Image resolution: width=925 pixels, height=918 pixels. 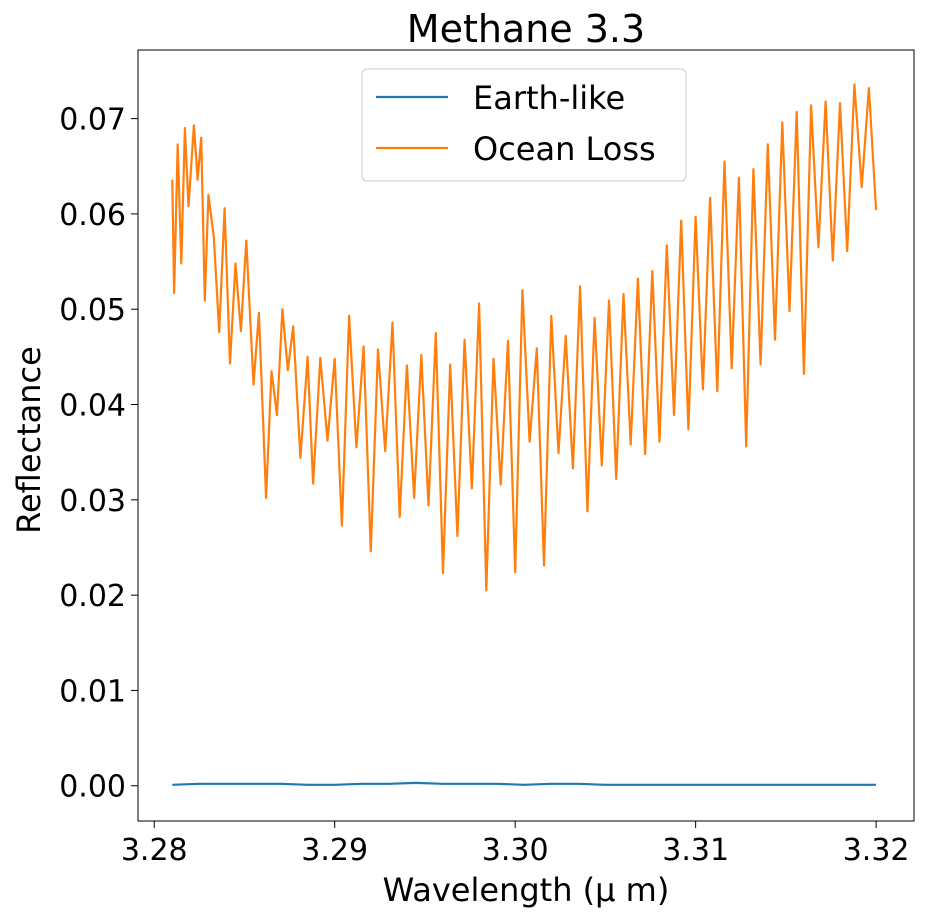 I want to click on y-tick-label: 0.06, so click(x=92, y=215).